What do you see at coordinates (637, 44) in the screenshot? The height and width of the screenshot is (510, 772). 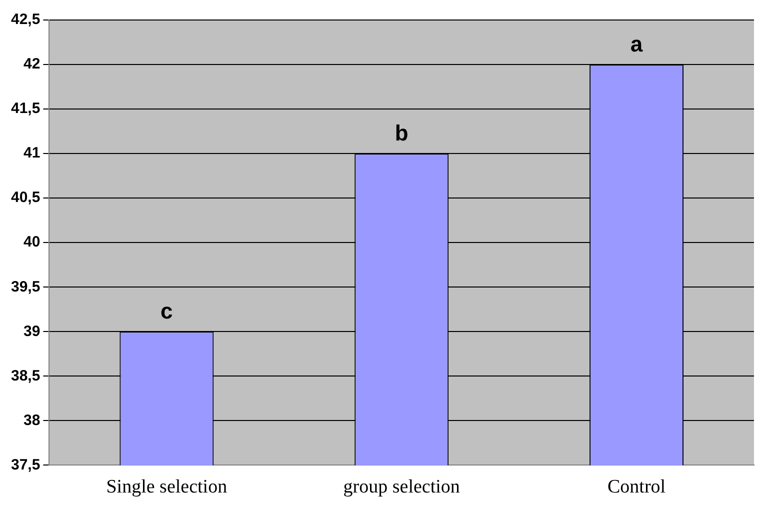 I see `annotation: a` at bounding box center [637, 44].